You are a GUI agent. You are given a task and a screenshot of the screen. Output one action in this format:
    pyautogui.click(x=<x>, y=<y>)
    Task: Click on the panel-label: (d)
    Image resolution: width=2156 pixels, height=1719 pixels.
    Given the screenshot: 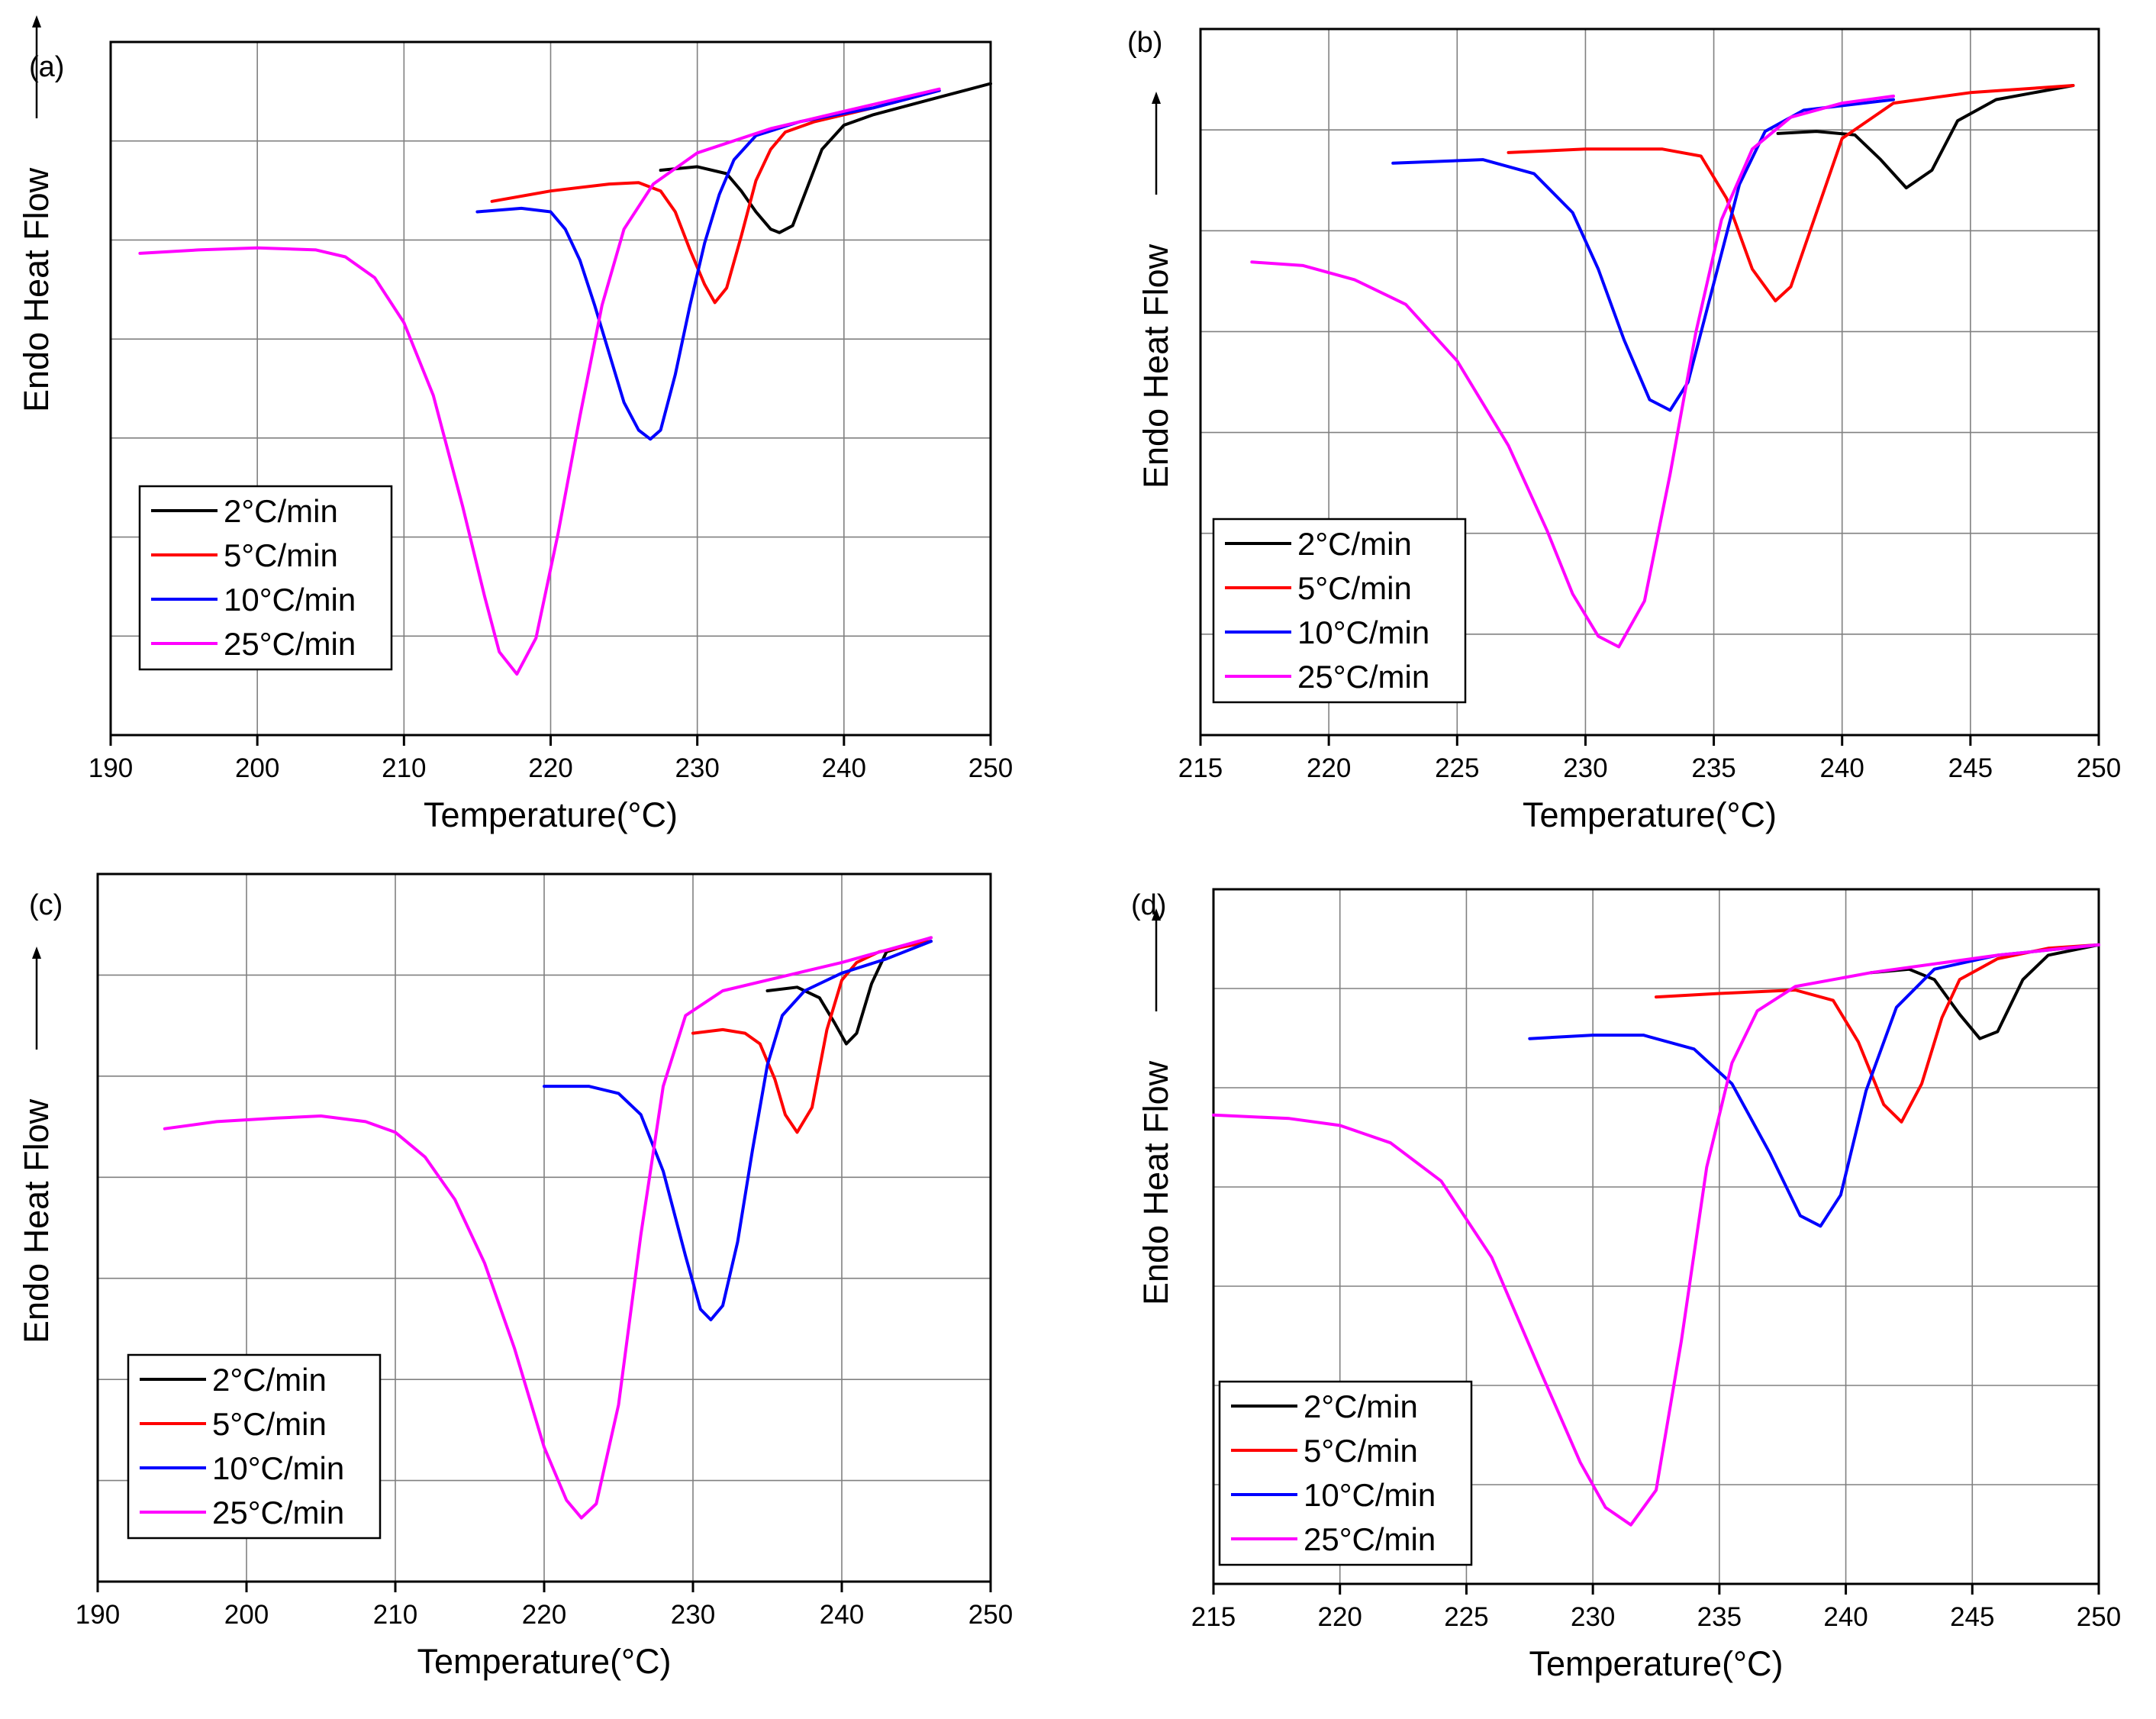 What is the action you would take?
    pyautogui.click(x=1148, y=905)
    